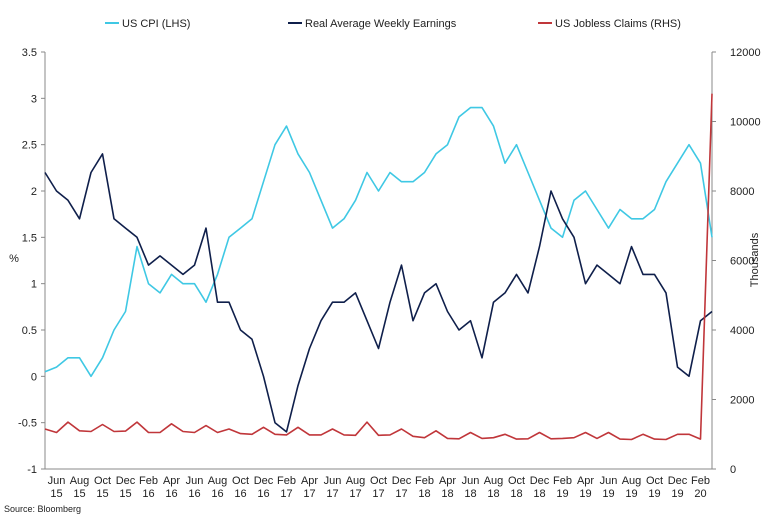  I want to click on legend-label: US Jobless Claims (RHS), so click(618, 24).